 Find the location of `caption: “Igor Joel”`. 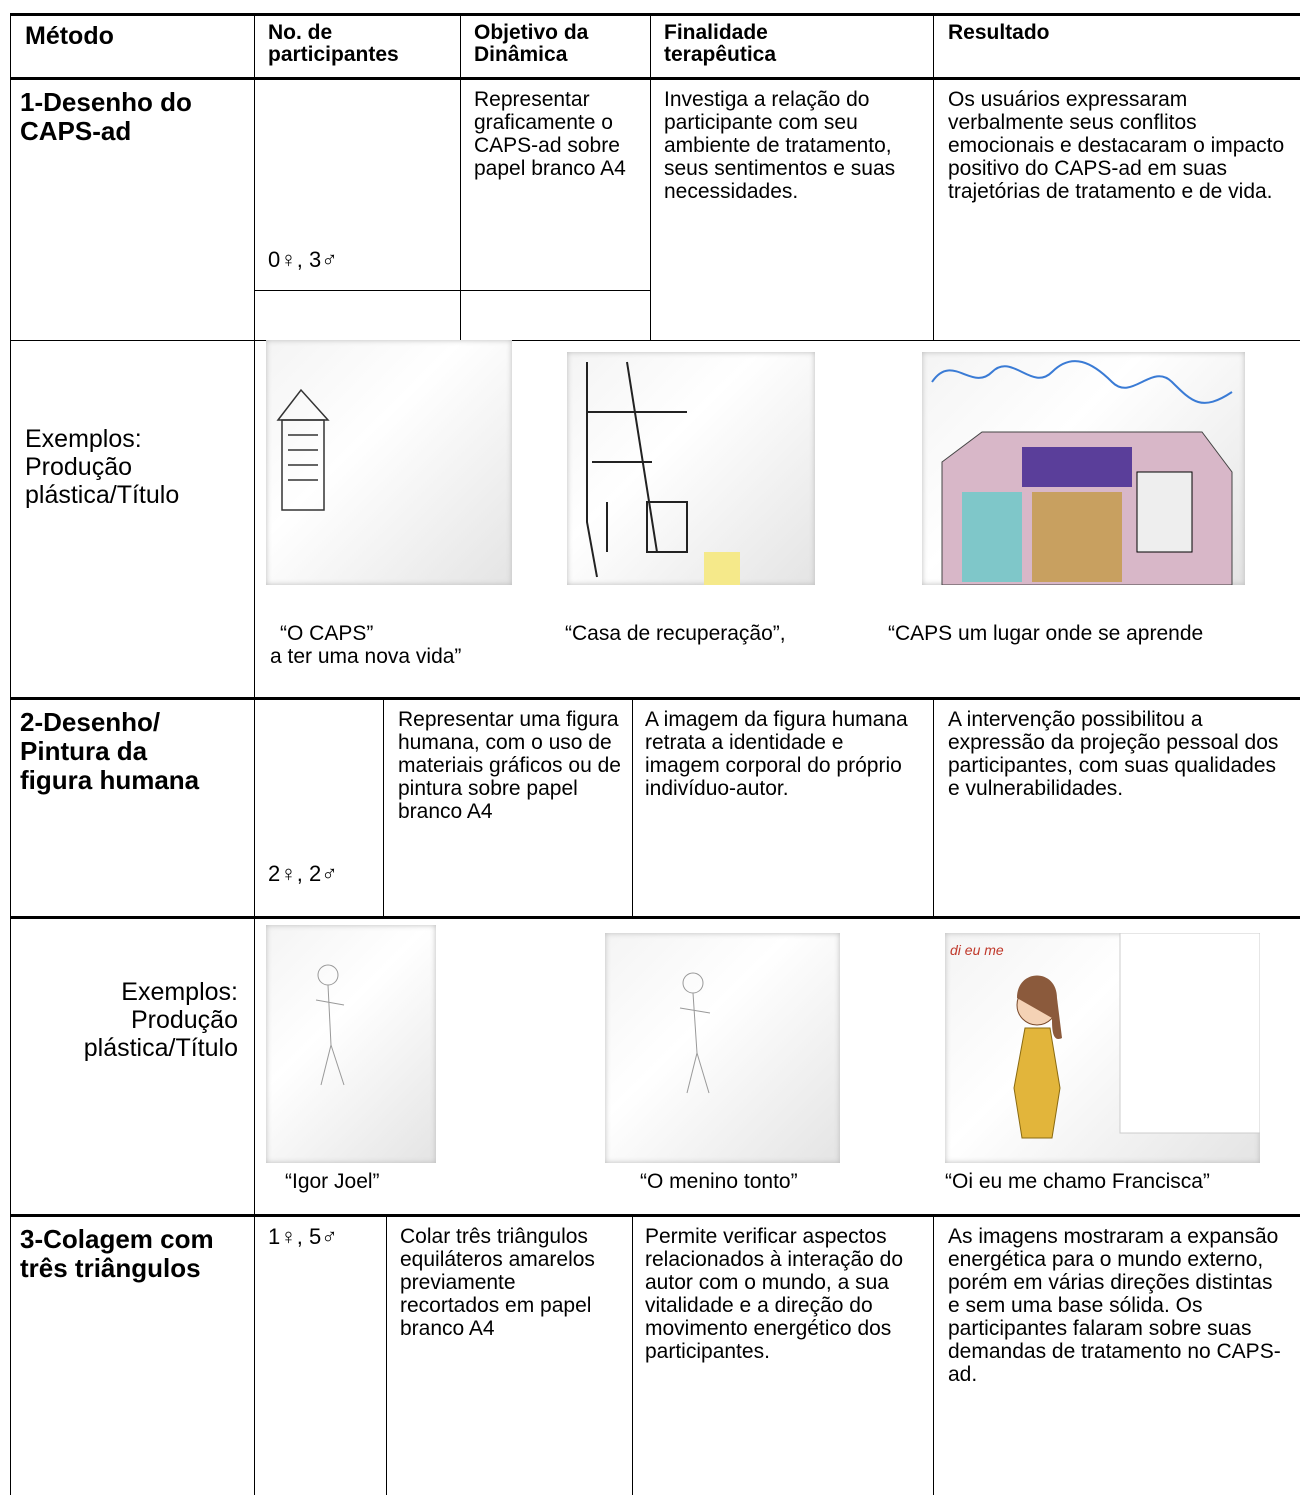

caption: “Igor Joel” is located at coordinates (332, 1181).